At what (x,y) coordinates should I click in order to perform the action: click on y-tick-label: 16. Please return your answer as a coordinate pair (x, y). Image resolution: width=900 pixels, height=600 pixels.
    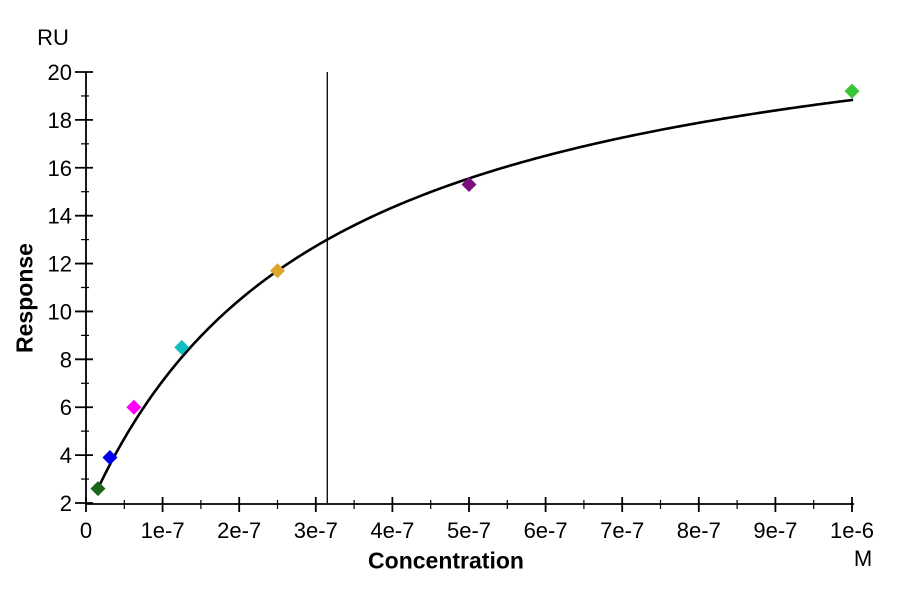
    Looking at the image, I should click on (60, 168).